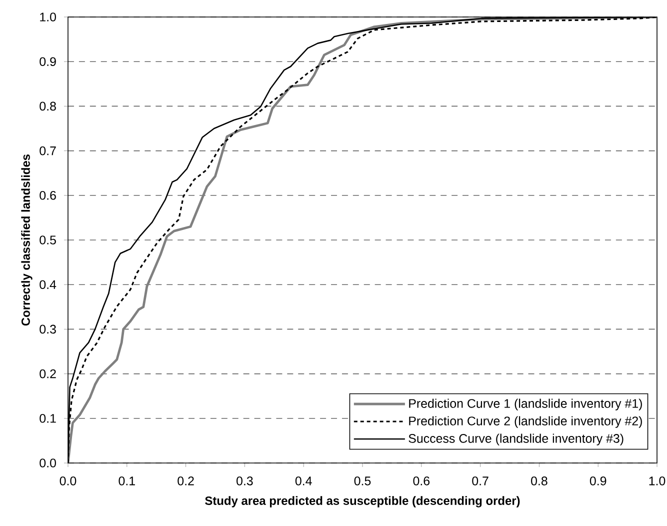 The width and height of the screenshot is (667, 526). What do you see at coordinates (525, 422) in the screenshot?
I see `legend-label: Prediction Curve 2 (landslide inventory #2)` at bounding box center [525, 422].